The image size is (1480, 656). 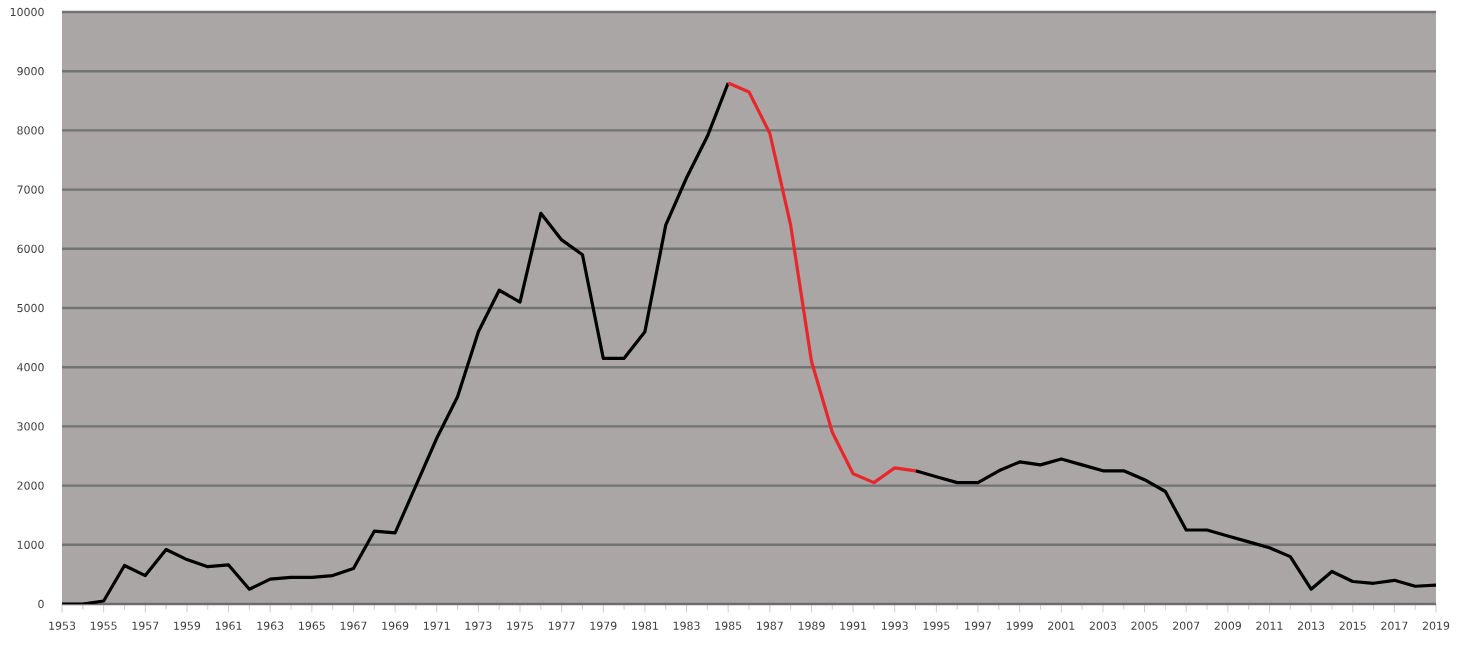 What do you see at coordinates (822, 283) in the screenshot?
I see `line-series` at bounding box center [822, 283].